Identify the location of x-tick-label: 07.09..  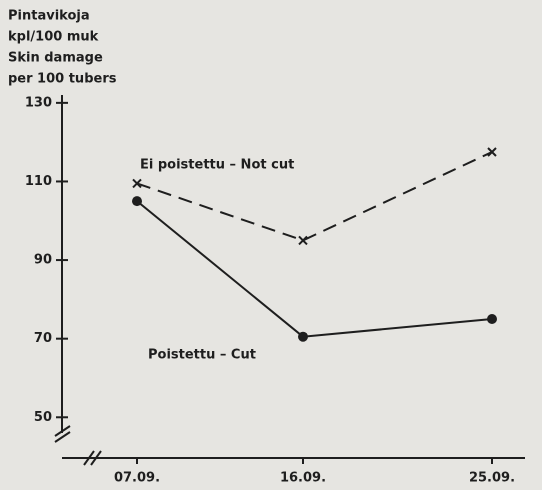
(137, 478).